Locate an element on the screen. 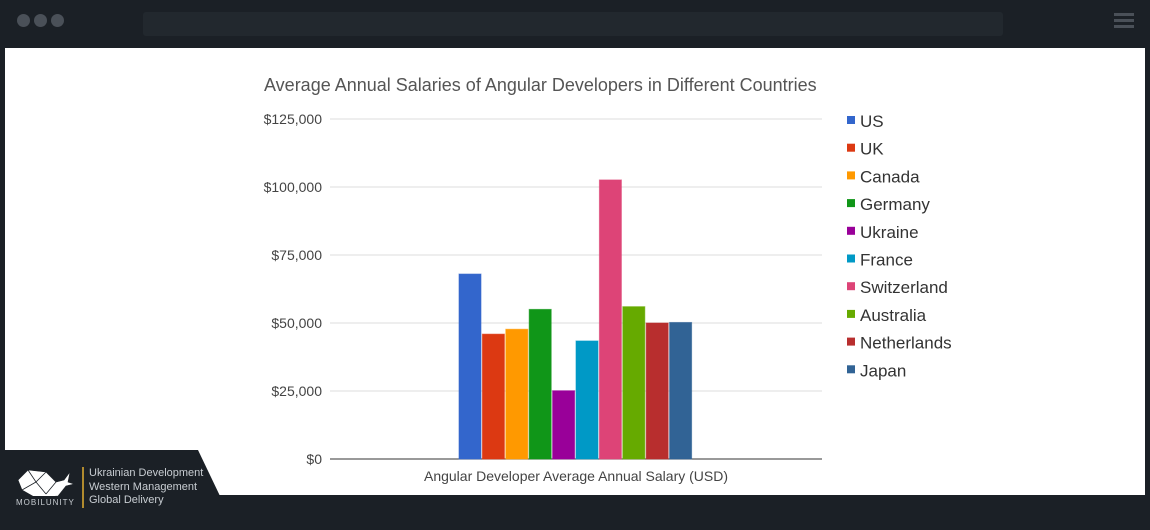  legend-label: US is located at coordinates (872, 121).